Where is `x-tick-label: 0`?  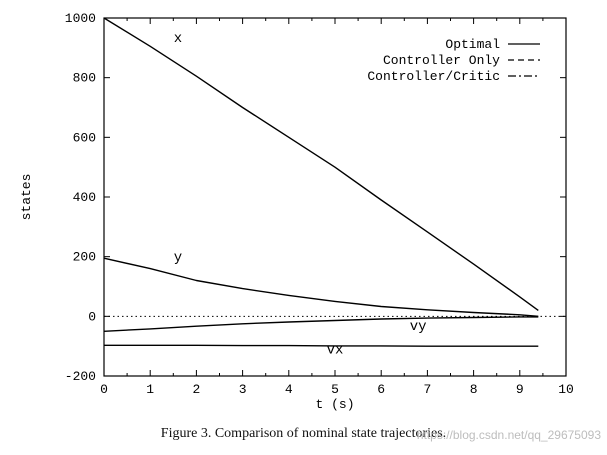
x-tick-label: 0 is located at coordinates (104, 389).